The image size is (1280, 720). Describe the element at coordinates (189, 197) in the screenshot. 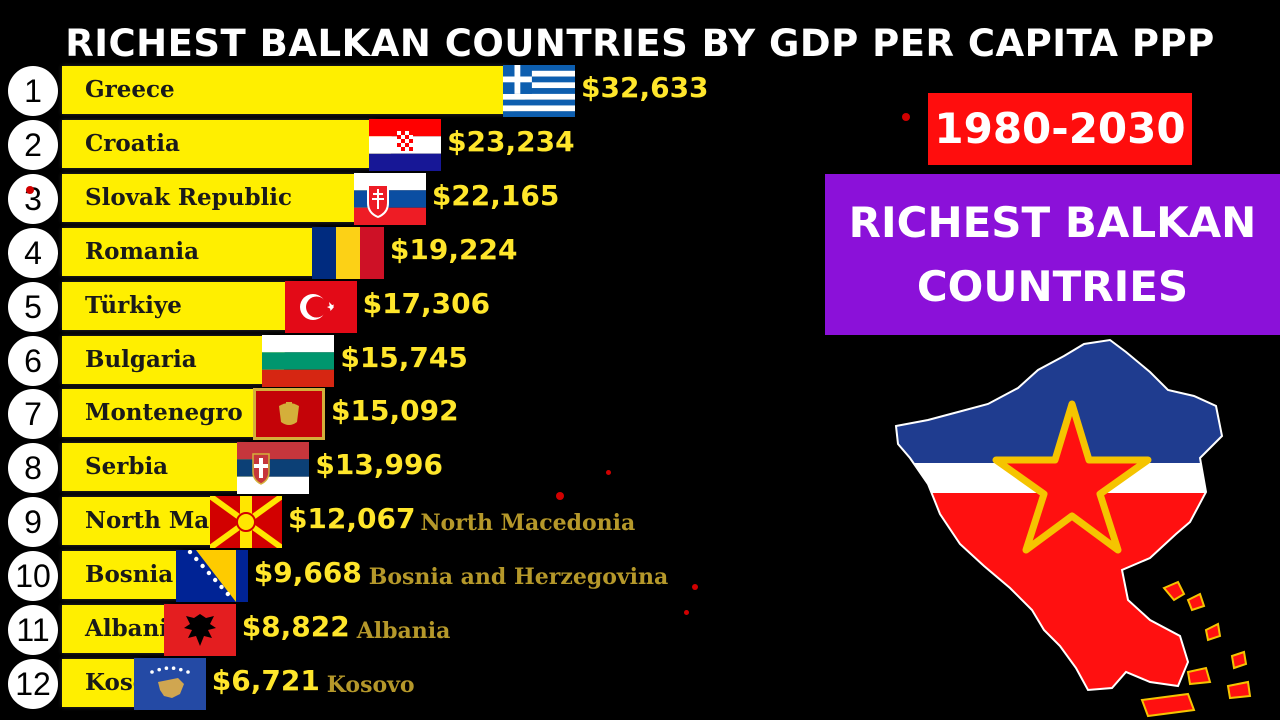

I see `bar-label: Slovak Republic` at that location.